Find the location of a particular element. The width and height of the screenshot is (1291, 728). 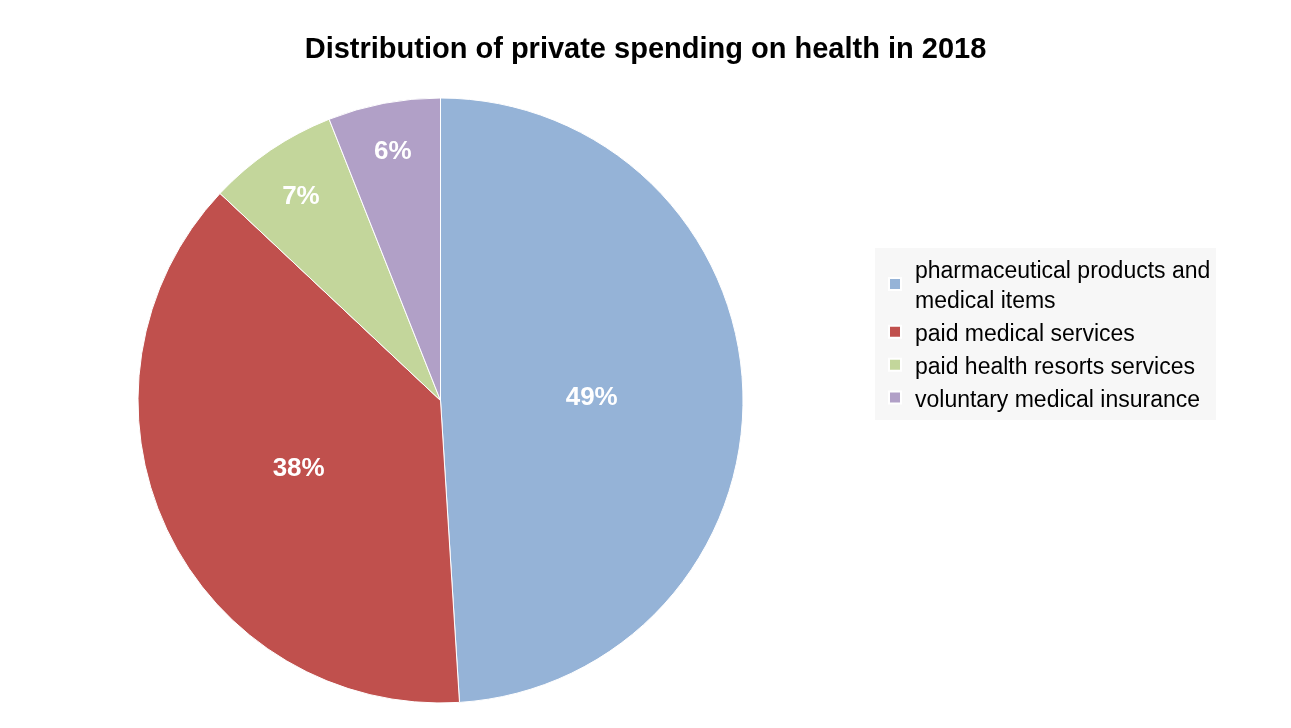

legend-label: paid health resorts services is located at coordinates (1055, 365).